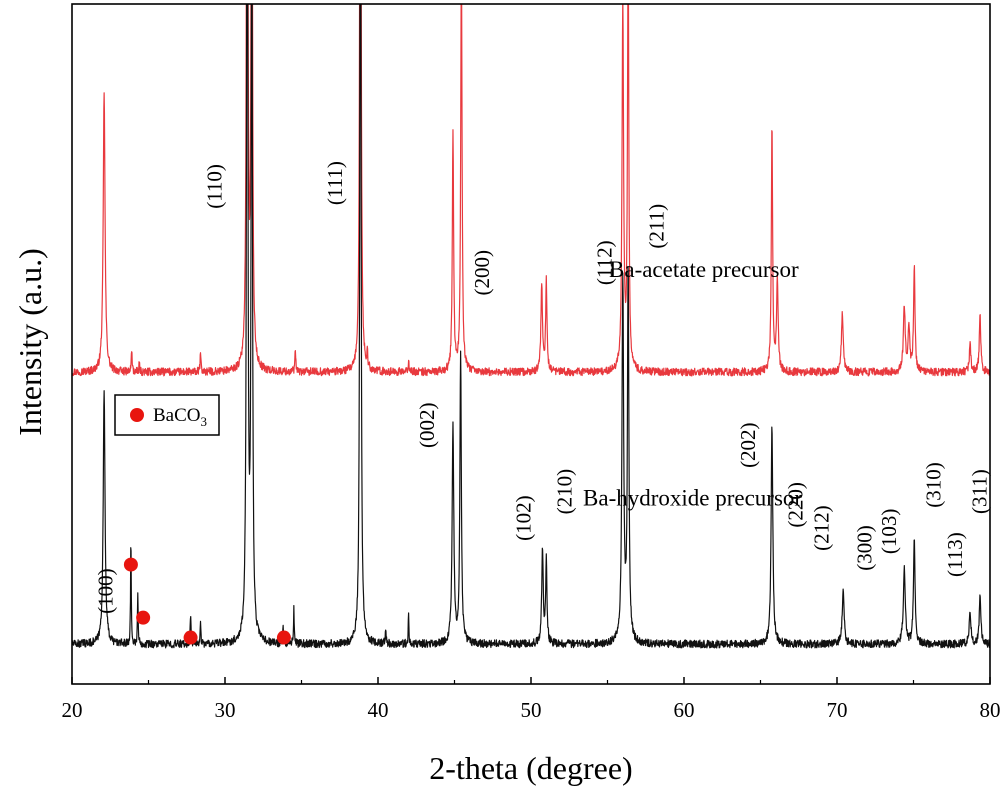 This screenshot has width=1008, height=799. What do you see at coordinates (137, 415) in the screenshot?
I see `legend-marker` at bounding box center [137, 415].